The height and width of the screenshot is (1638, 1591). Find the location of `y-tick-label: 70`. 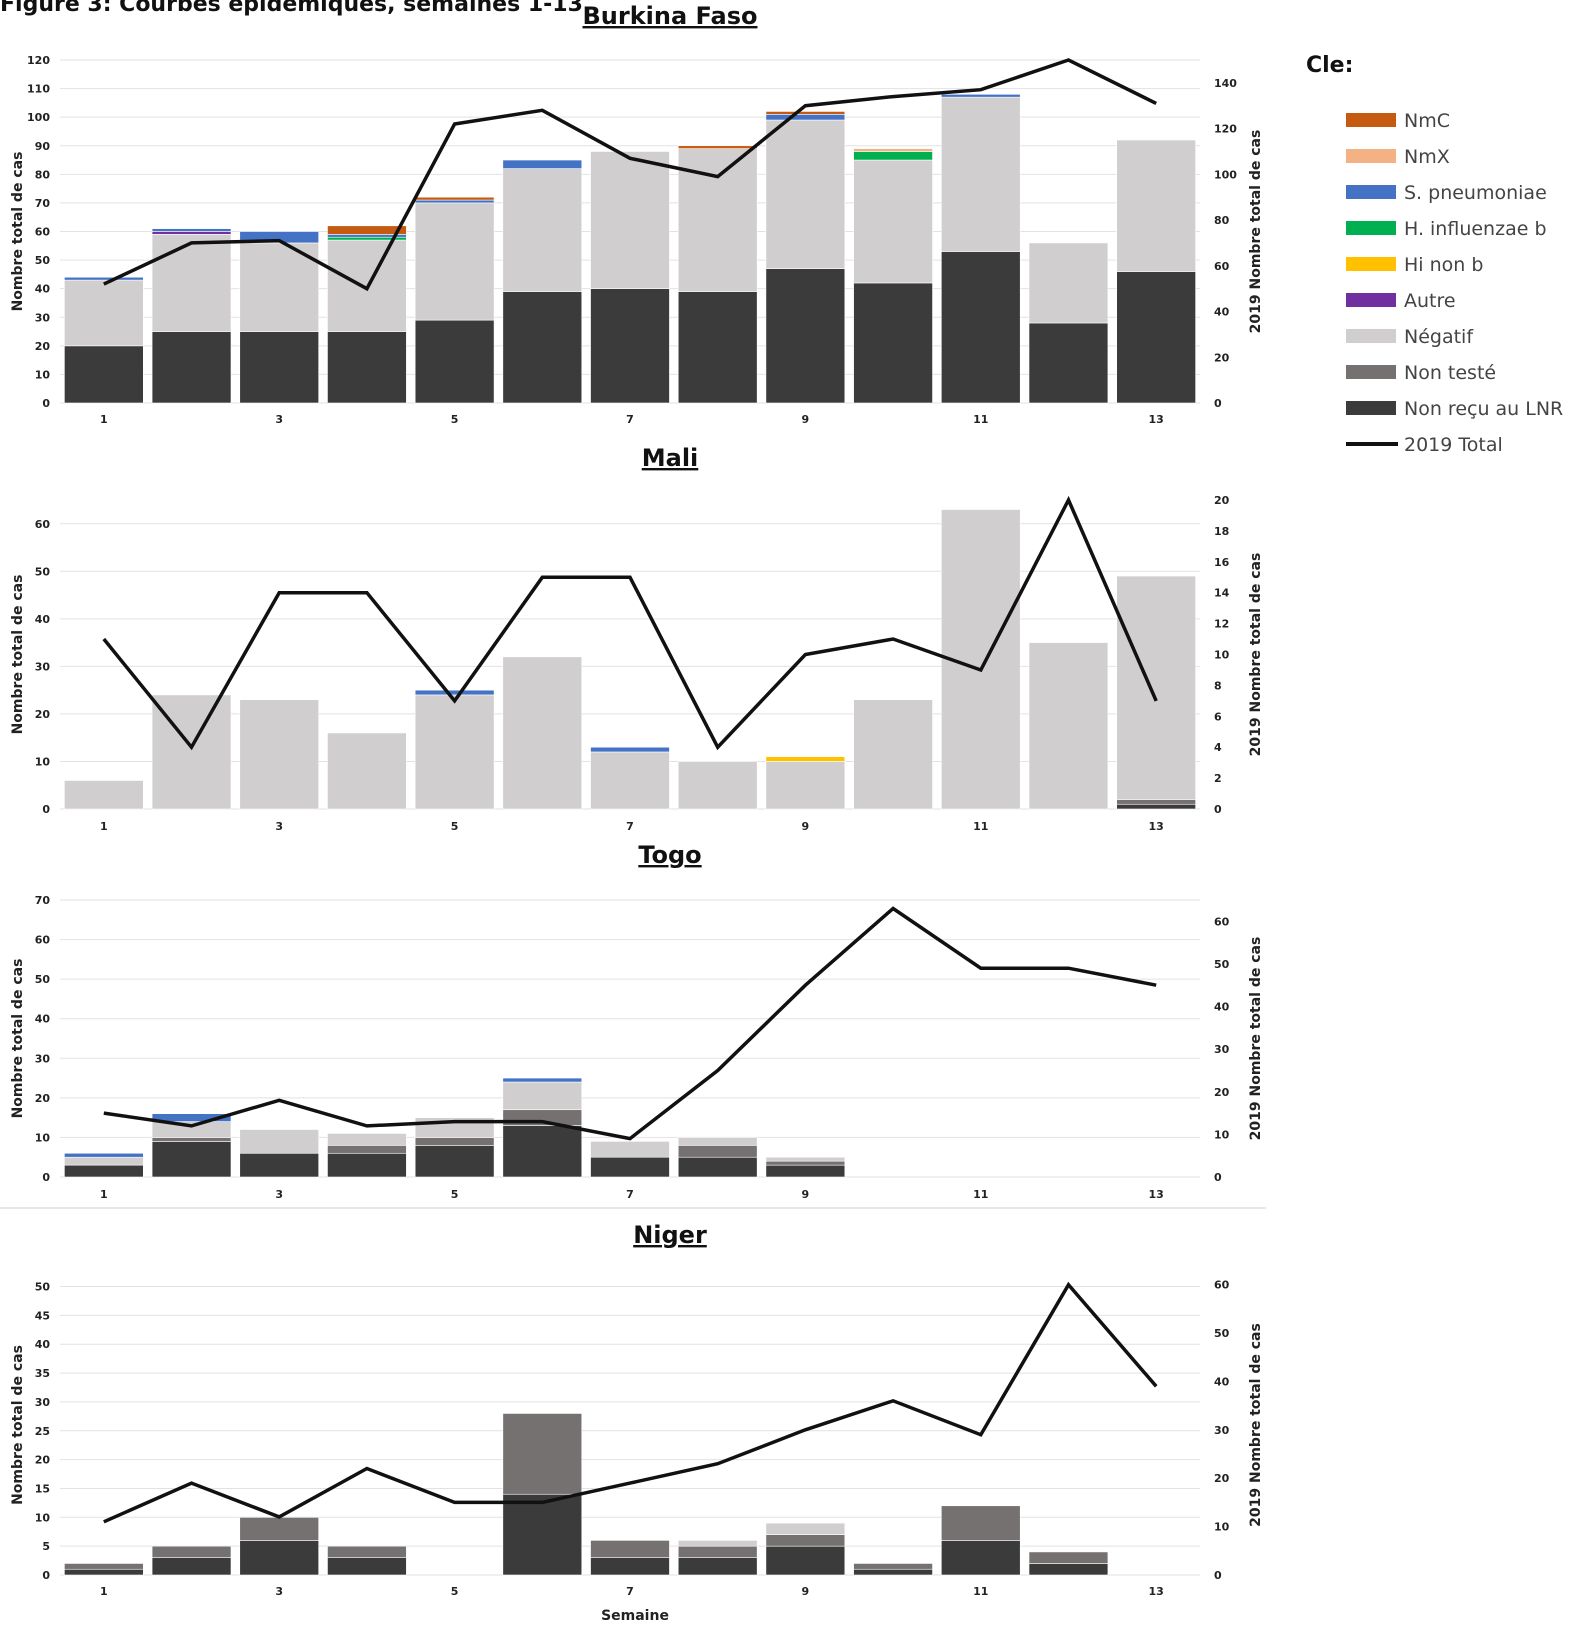

y-tick-label: 70 is located at coordinates (43, 203).